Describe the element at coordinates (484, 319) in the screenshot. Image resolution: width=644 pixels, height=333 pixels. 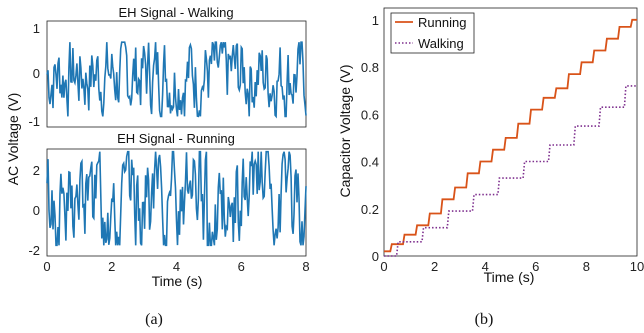
I see `caption-b: (b)` at that location.